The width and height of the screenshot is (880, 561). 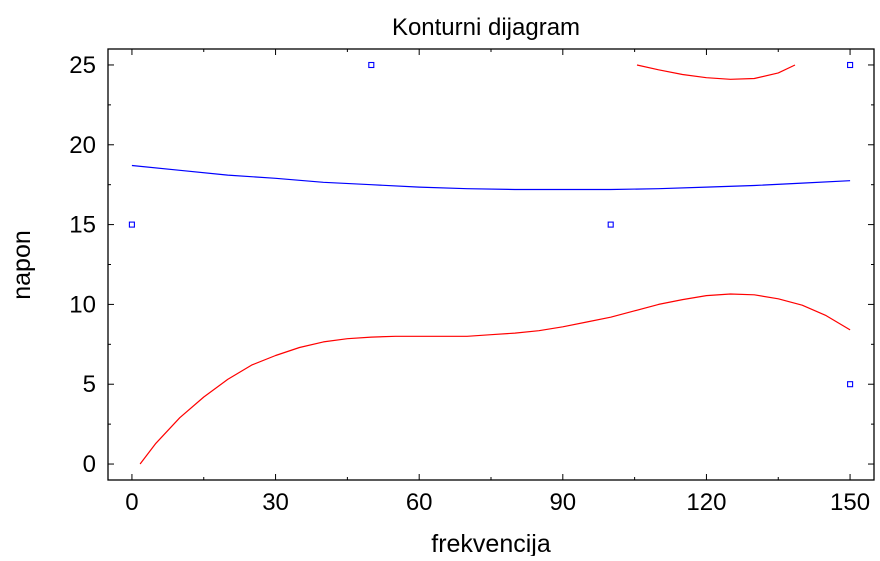 I want to click on y-tick-label: 15, so click(x=82, y=225).